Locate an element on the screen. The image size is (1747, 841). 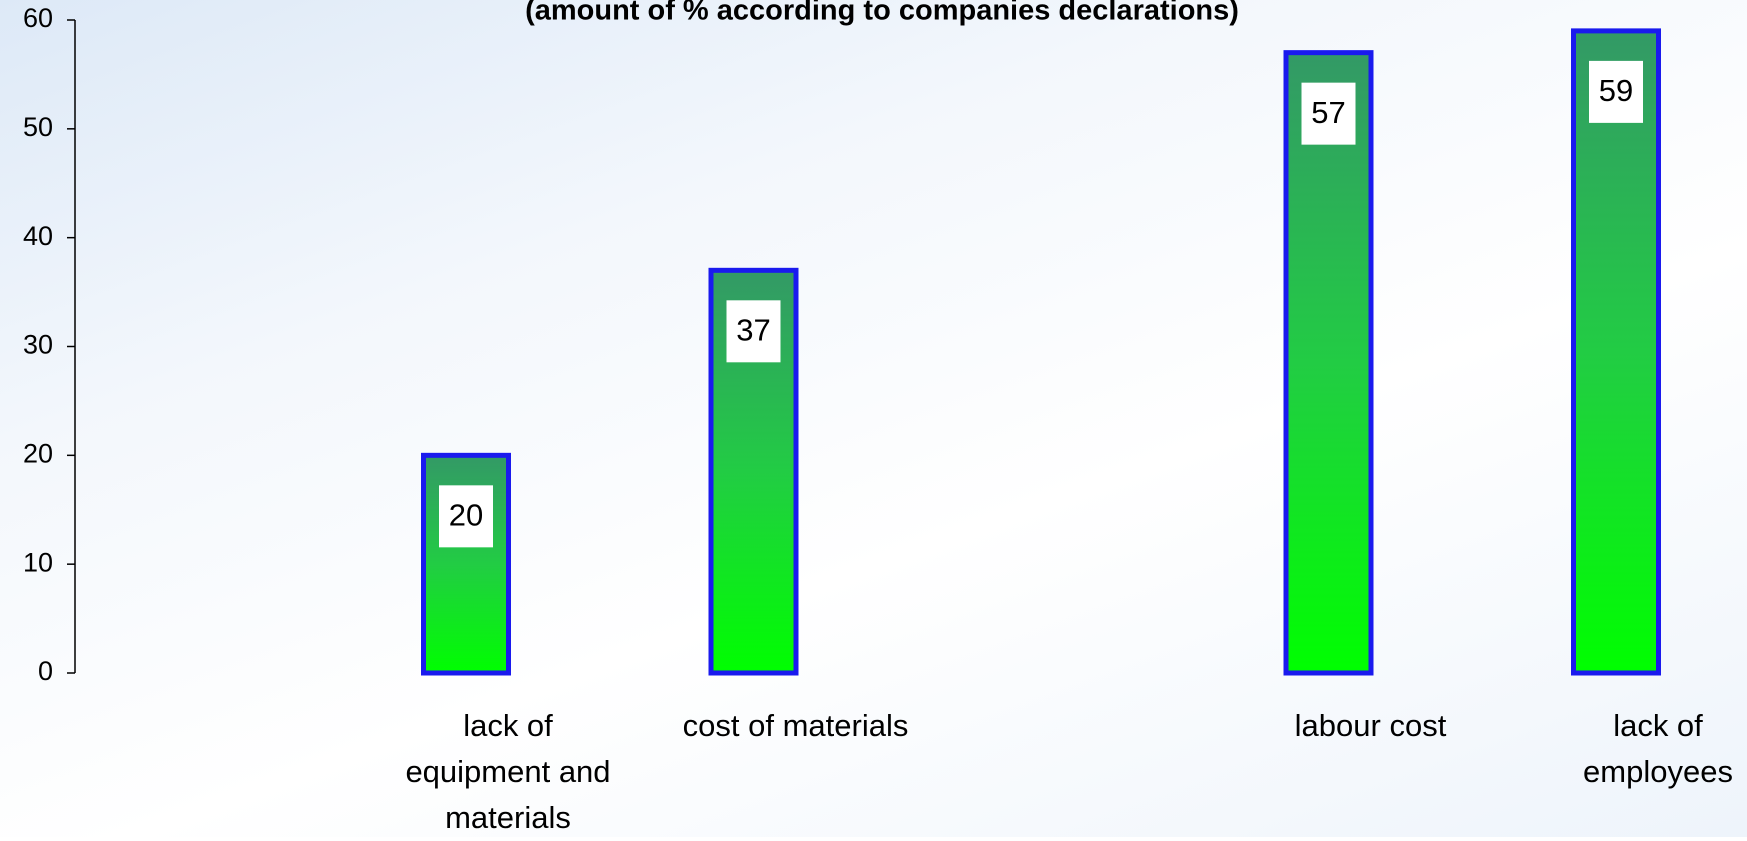
x-tick-label: lack of equipment and materials is located at coordinates (508, 771).